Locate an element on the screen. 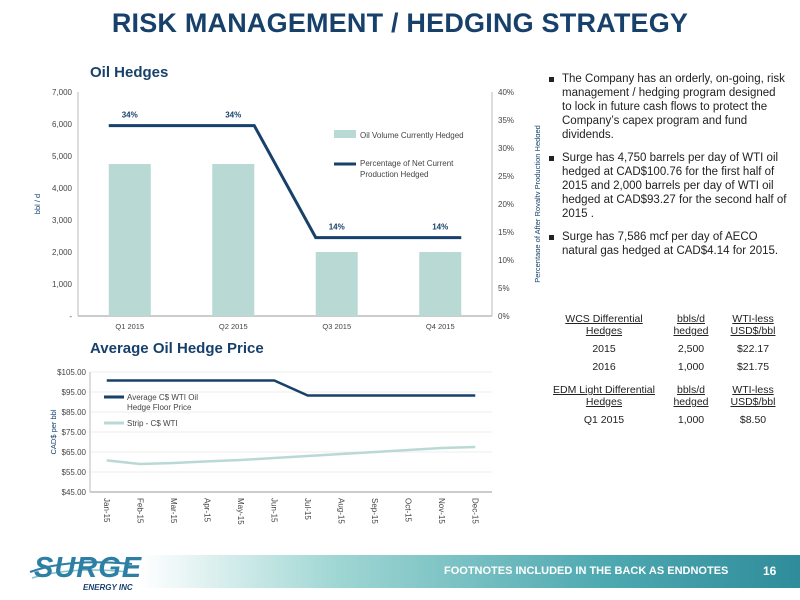 This screenshot has width=800, height=600. x-tick-label: Dec-15 is located at coordinates (474, 511).